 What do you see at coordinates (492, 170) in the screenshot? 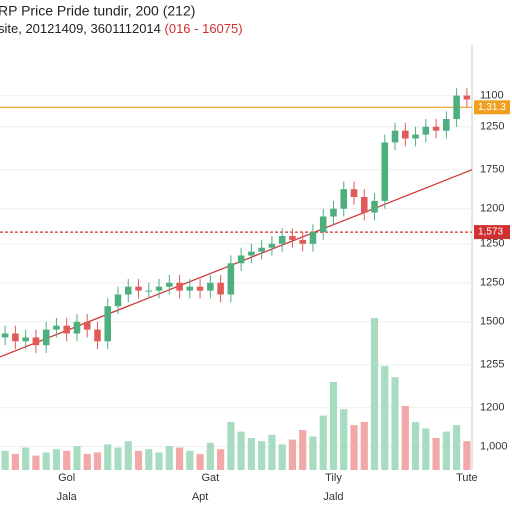
I see `y-tick-label: 1750` at bounding box center [492, 170].